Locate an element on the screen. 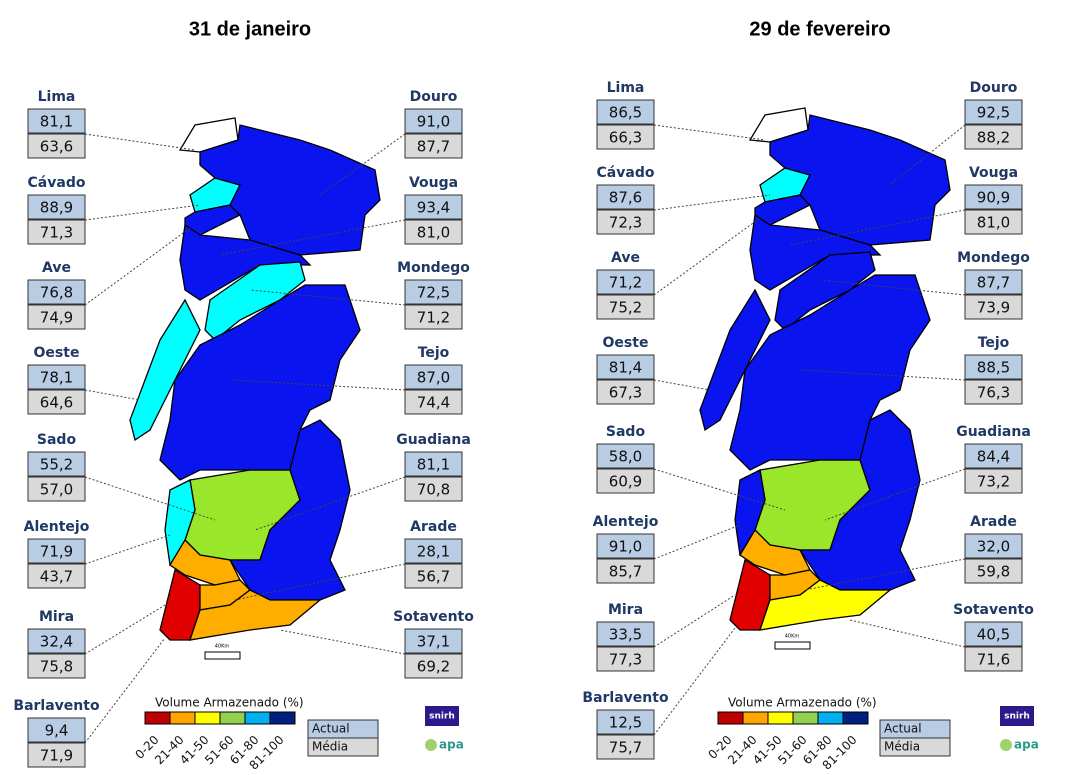 Image resolution: width=1069 pixels, height=775 pixels. media-value: 56,7 is located at coordinates (433, 577).